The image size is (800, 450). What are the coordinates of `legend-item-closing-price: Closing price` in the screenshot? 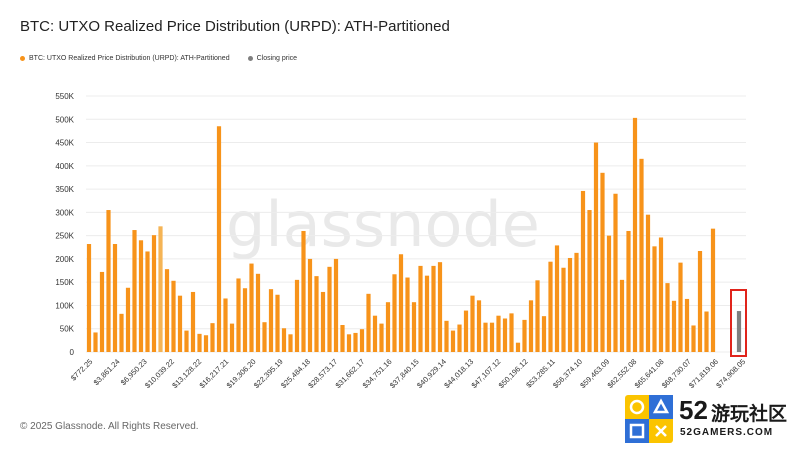 It's located at (272, 58).